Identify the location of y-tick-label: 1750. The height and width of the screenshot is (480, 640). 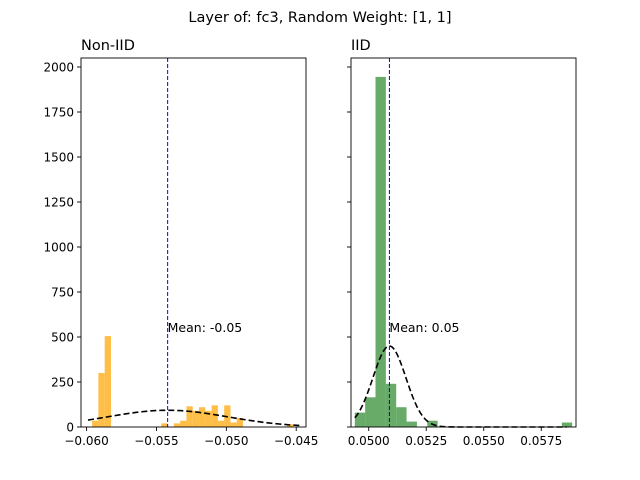
(58, 112).